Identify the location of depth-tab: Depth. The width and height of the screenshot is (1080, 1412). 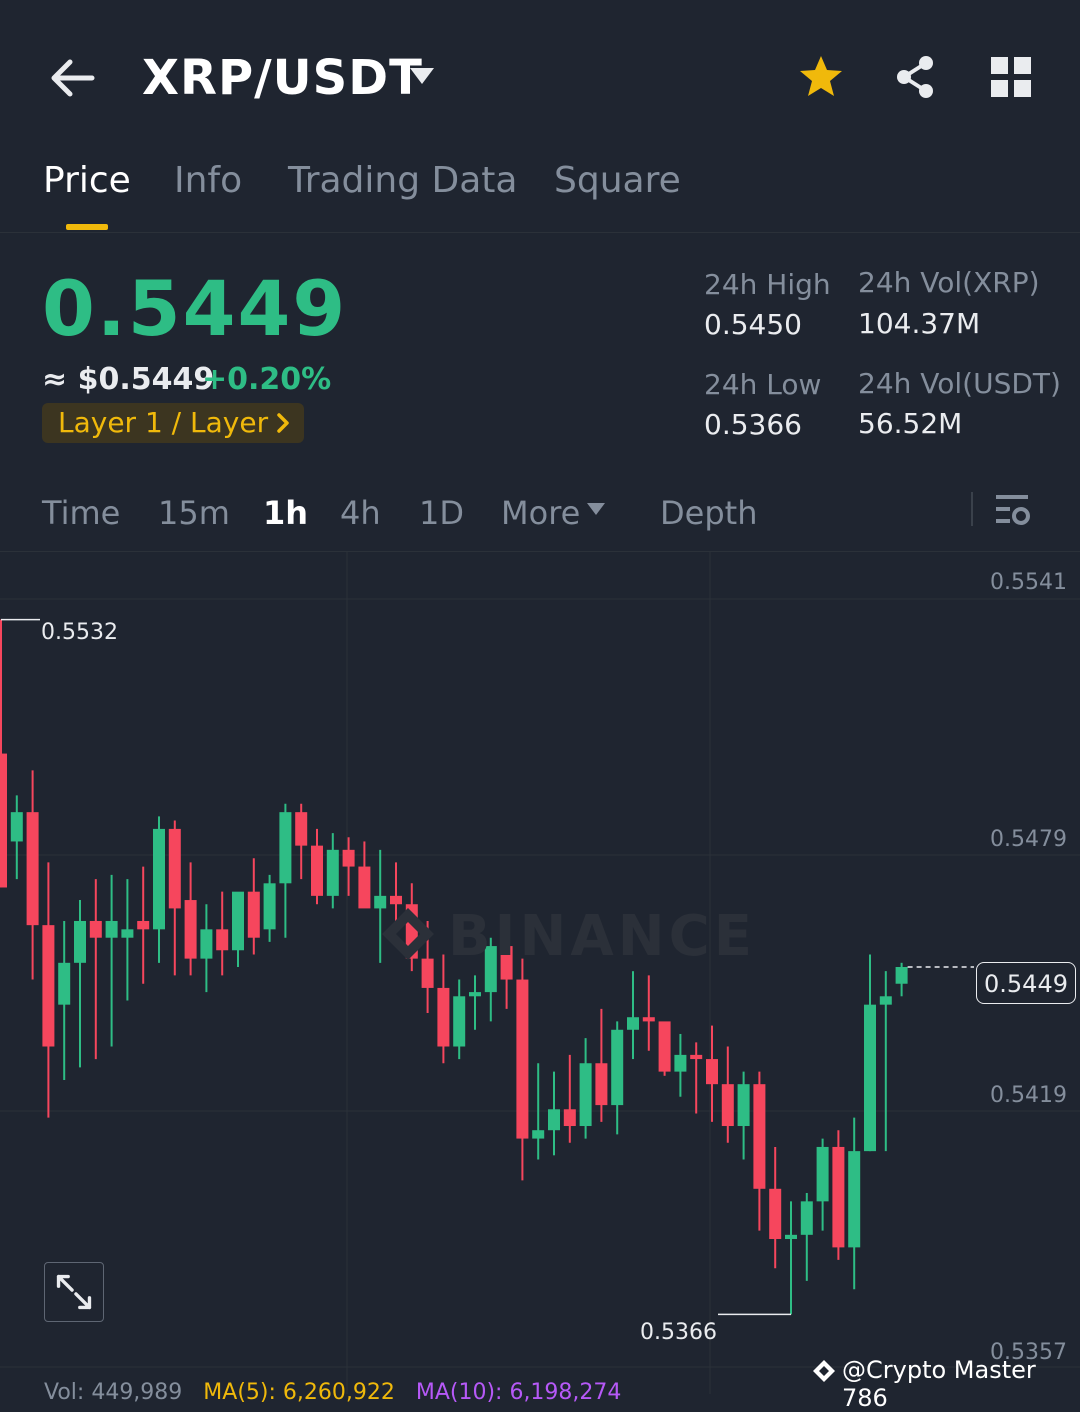
(709, 513).